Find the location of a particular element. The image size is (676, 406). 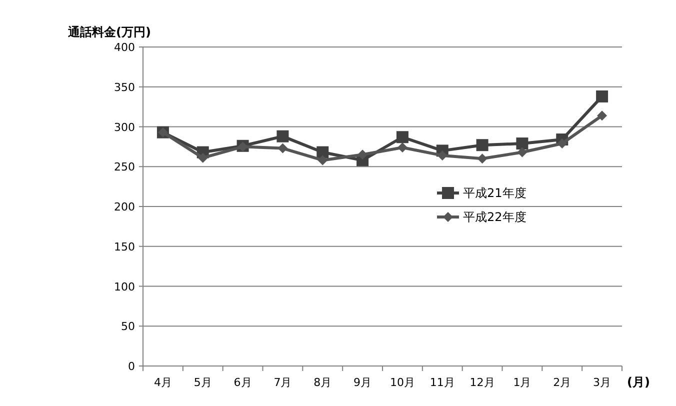

x-tick-label: 1月 is located at coordinates (522, 382).